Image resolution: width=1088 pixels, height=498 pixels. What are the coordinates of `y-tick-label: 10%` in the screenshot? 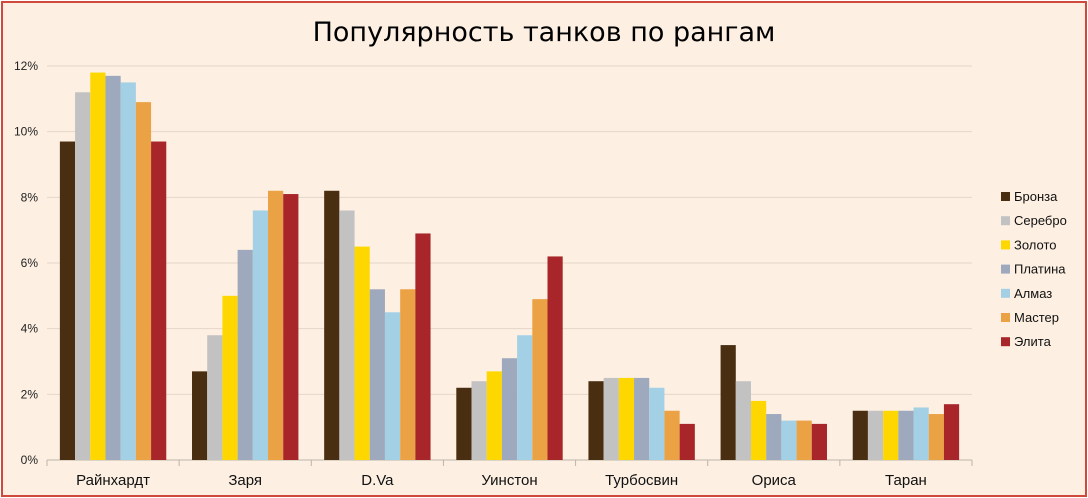 It's located at (26, 132).